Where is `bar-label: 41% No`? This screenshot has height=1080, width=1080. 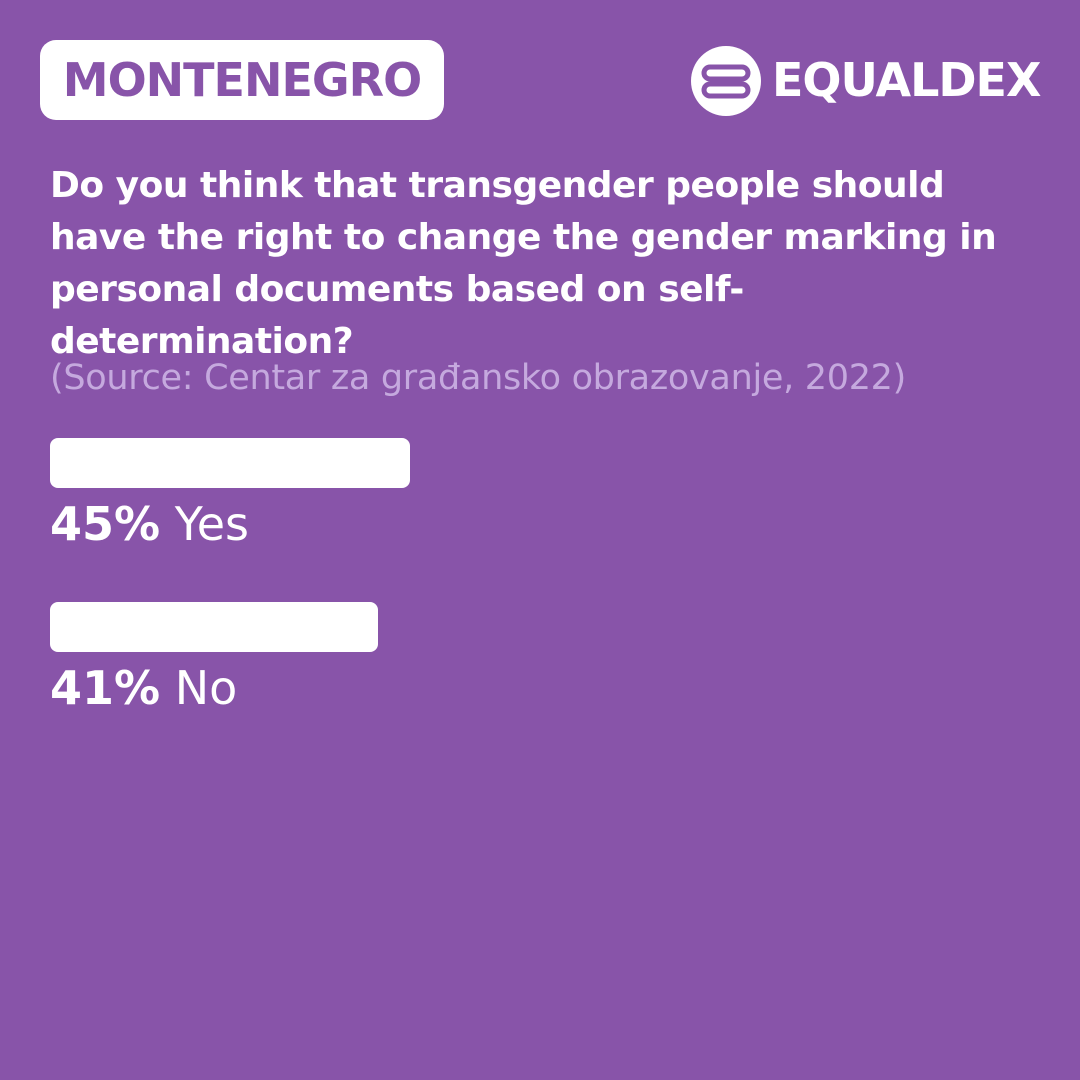 bar-label: 41% No is located at coordinates (143, 688).